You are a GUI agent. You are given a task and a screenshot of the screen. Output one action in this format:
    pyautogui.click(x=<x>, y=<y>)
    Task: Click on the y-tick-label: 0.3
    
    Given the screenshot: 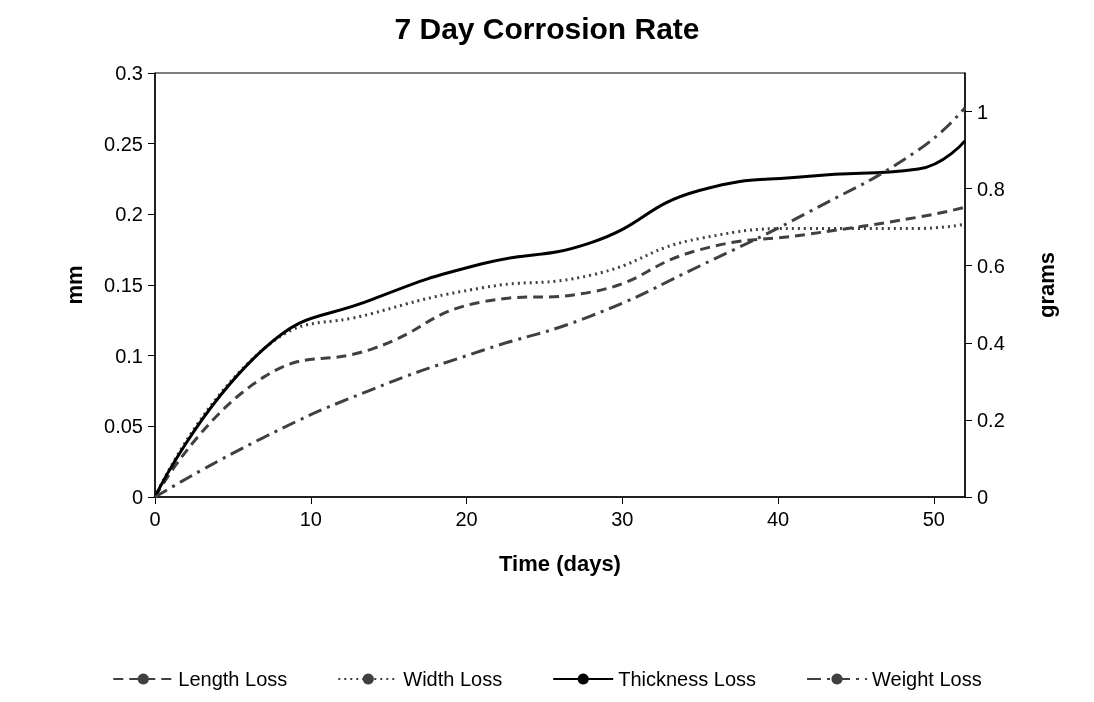 What is the action you would take?
    pyautogui.click(x=129, y=73)
    